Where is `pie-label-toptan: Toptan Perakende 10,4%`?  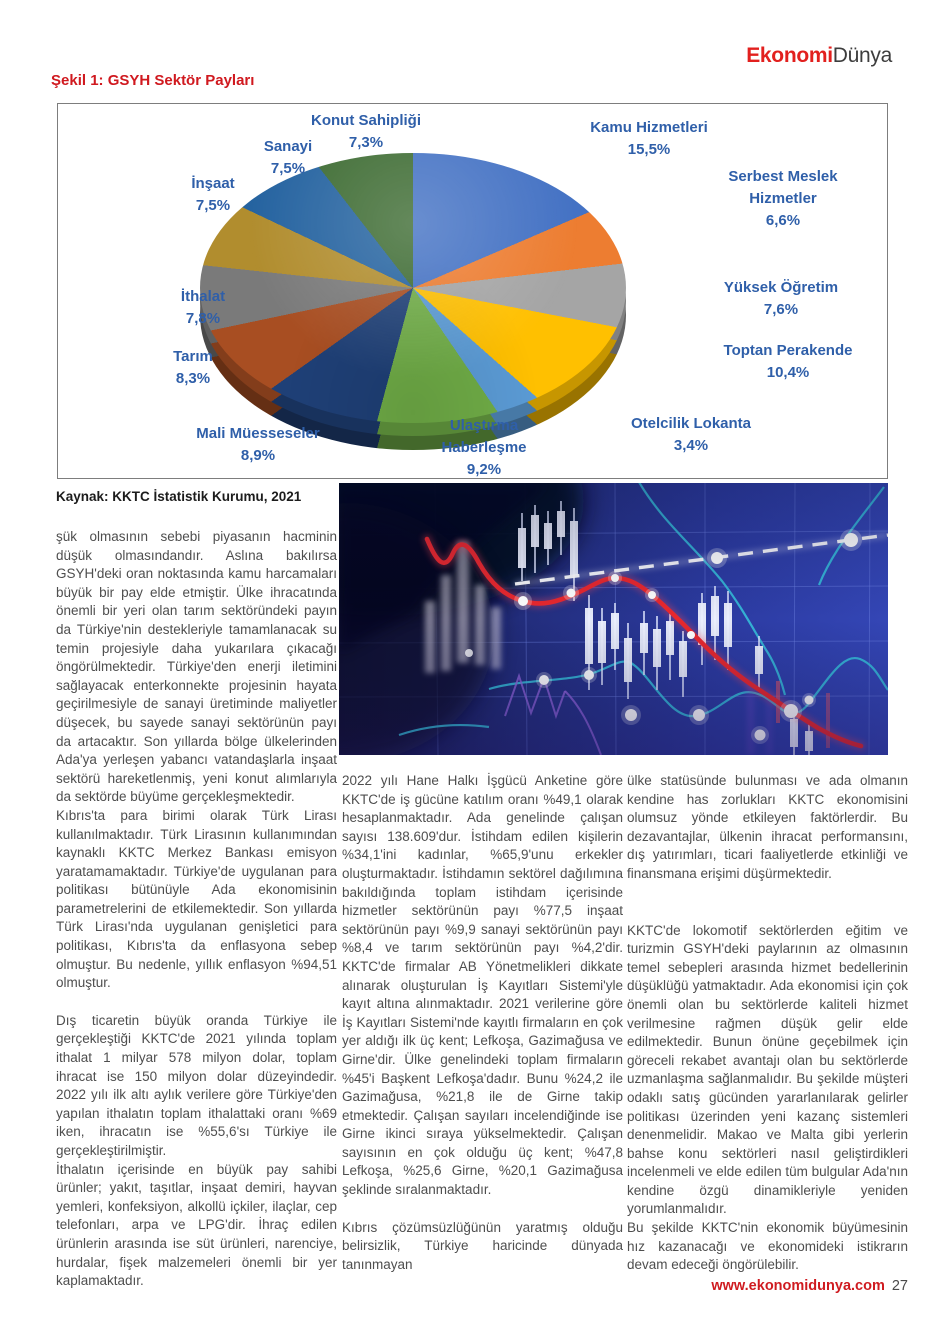 pie-label-toptan: Toptan Perakende 10,4% is located at coordinates (788, 361).